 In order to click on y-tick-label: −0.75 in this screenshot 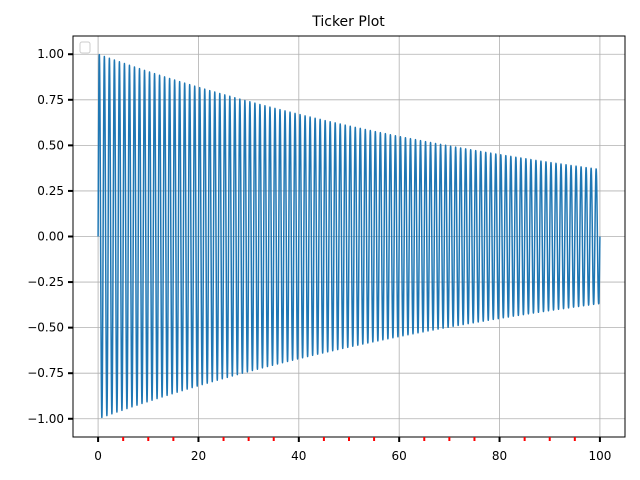, I will do `click(45, 373)`.